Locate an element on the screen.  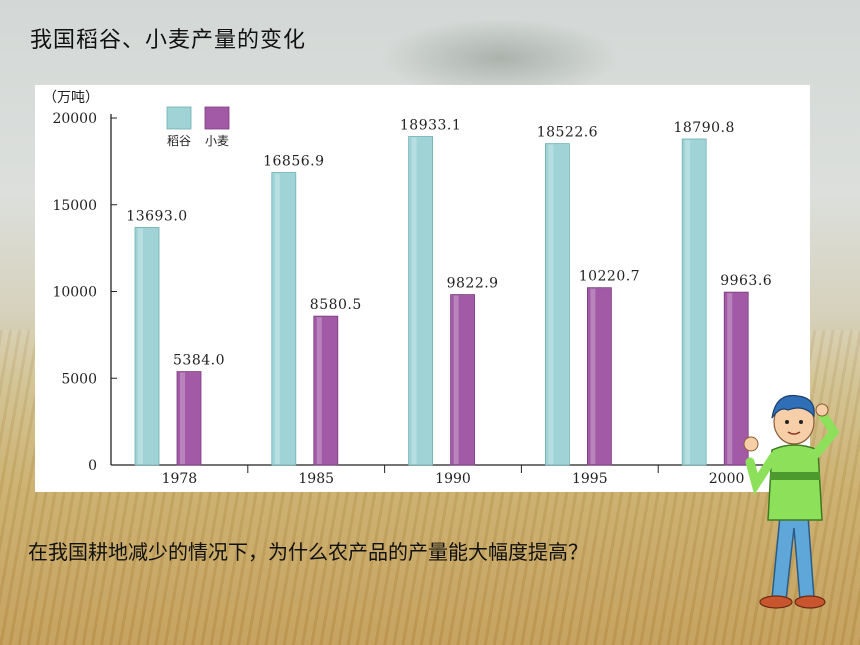
question-text: 在我国耕地减少的情况下，为什么农产品的产量能大幅度提高？ is located at coordinates (308, 552).